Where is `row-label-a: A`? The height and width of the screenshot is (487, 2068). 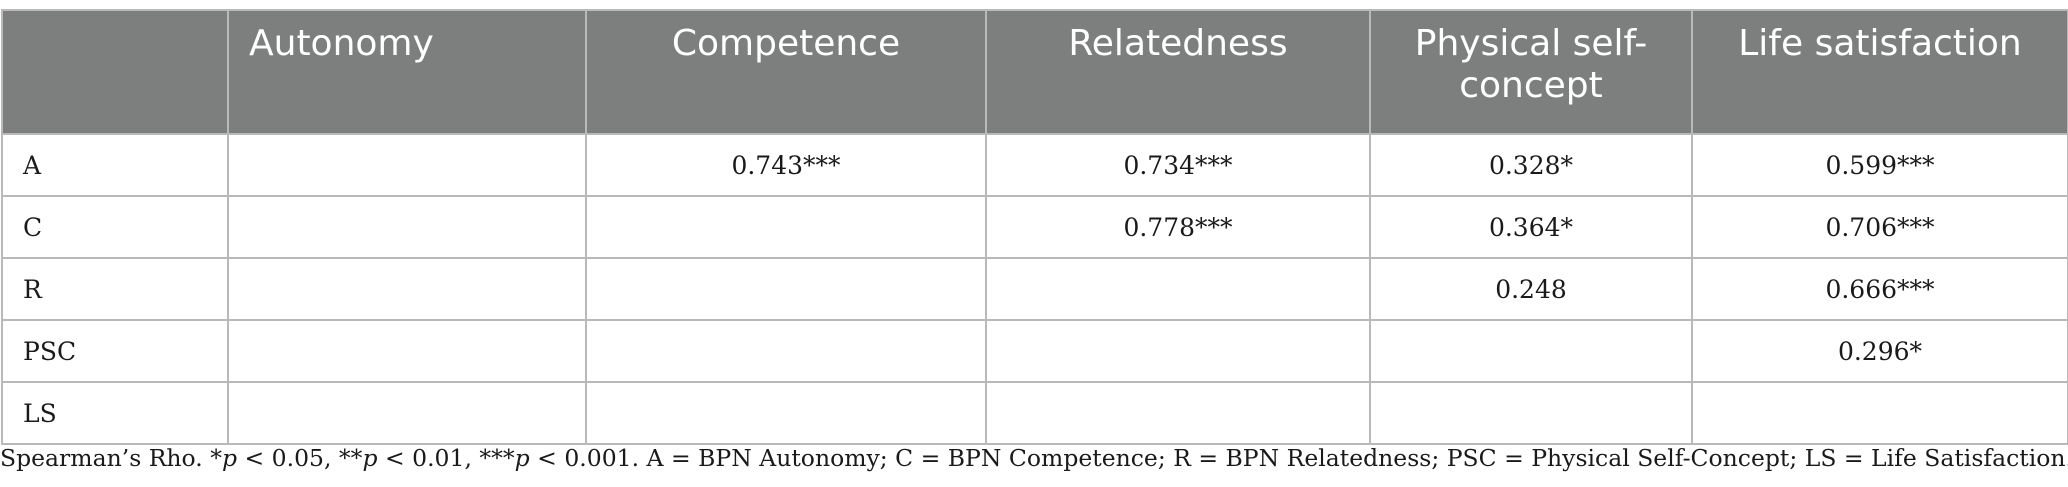
row-label-a: A is located at coordinates (115, 165).